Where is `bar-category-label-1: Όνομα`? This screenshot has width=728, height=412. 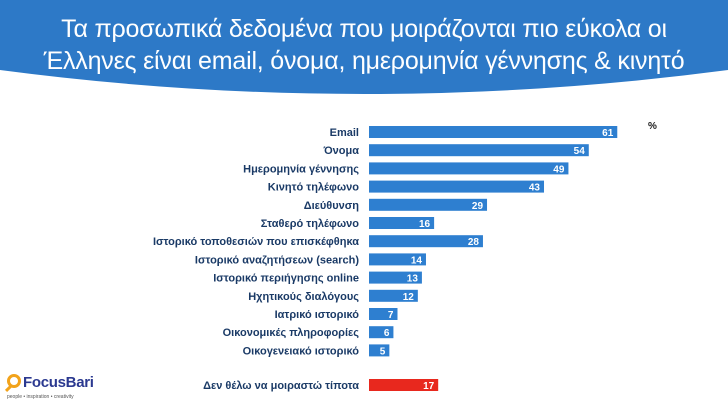
bar-category-label-1: Όνομα is located at coordinates (341, 151).